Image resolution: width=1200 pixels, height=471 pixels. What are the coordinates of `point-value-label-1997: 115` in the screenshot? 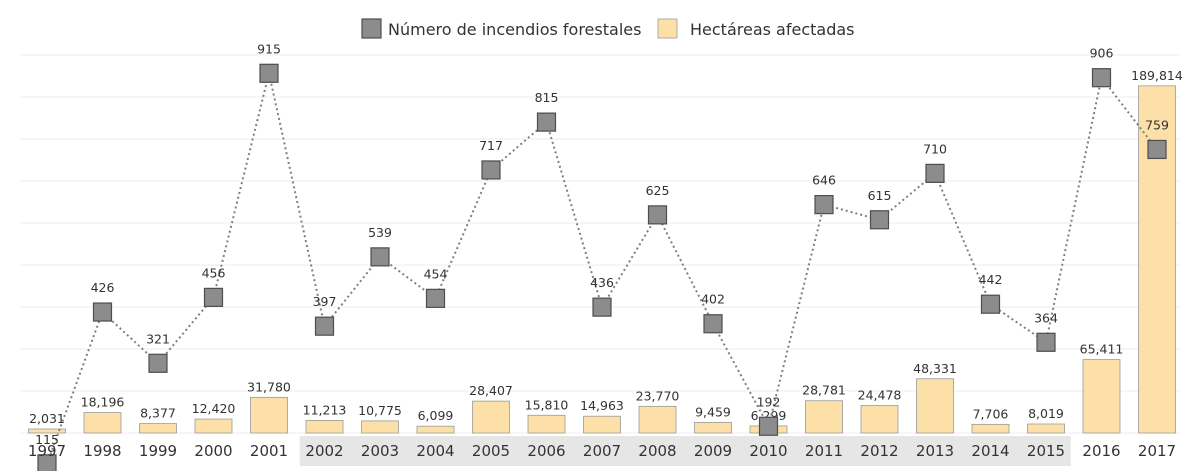 It's located at (47, 439).